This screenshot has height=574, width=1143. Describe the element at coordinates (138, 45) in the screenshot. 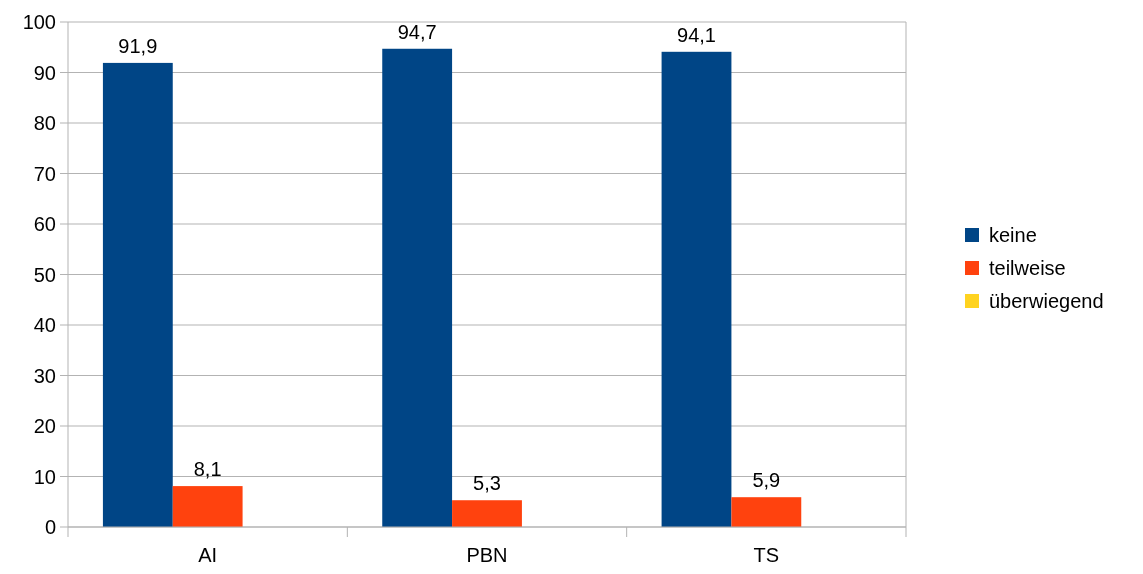

I see `data-label: 91,9` at that location.